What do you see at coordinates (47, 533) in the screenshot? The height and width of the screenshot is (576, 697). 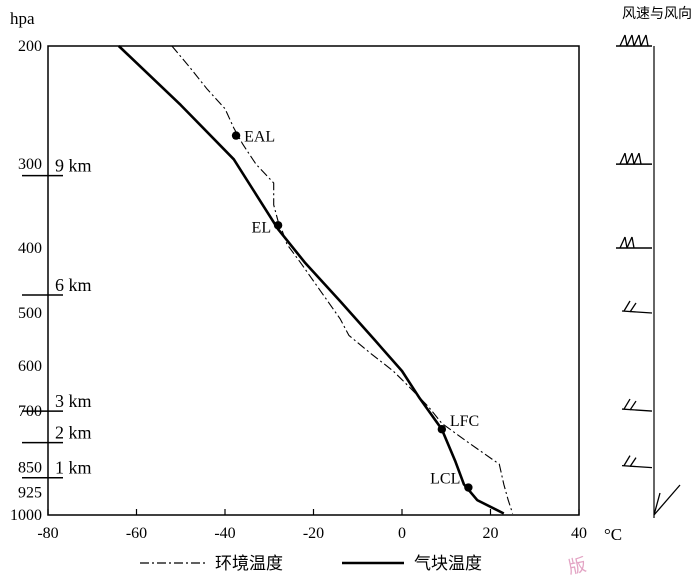 I see `x-tick-label: -80` at bounding box center [47, 533].